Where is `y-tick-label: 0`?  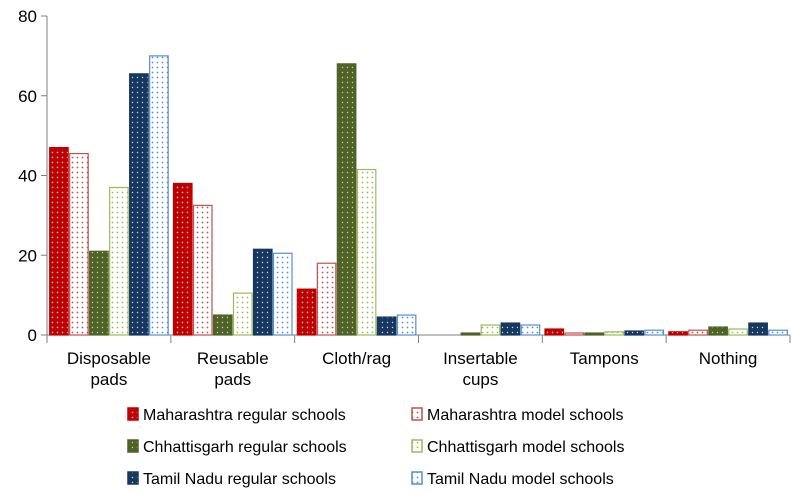
y-tick-label: 0 is located at coordinates (32, 335).